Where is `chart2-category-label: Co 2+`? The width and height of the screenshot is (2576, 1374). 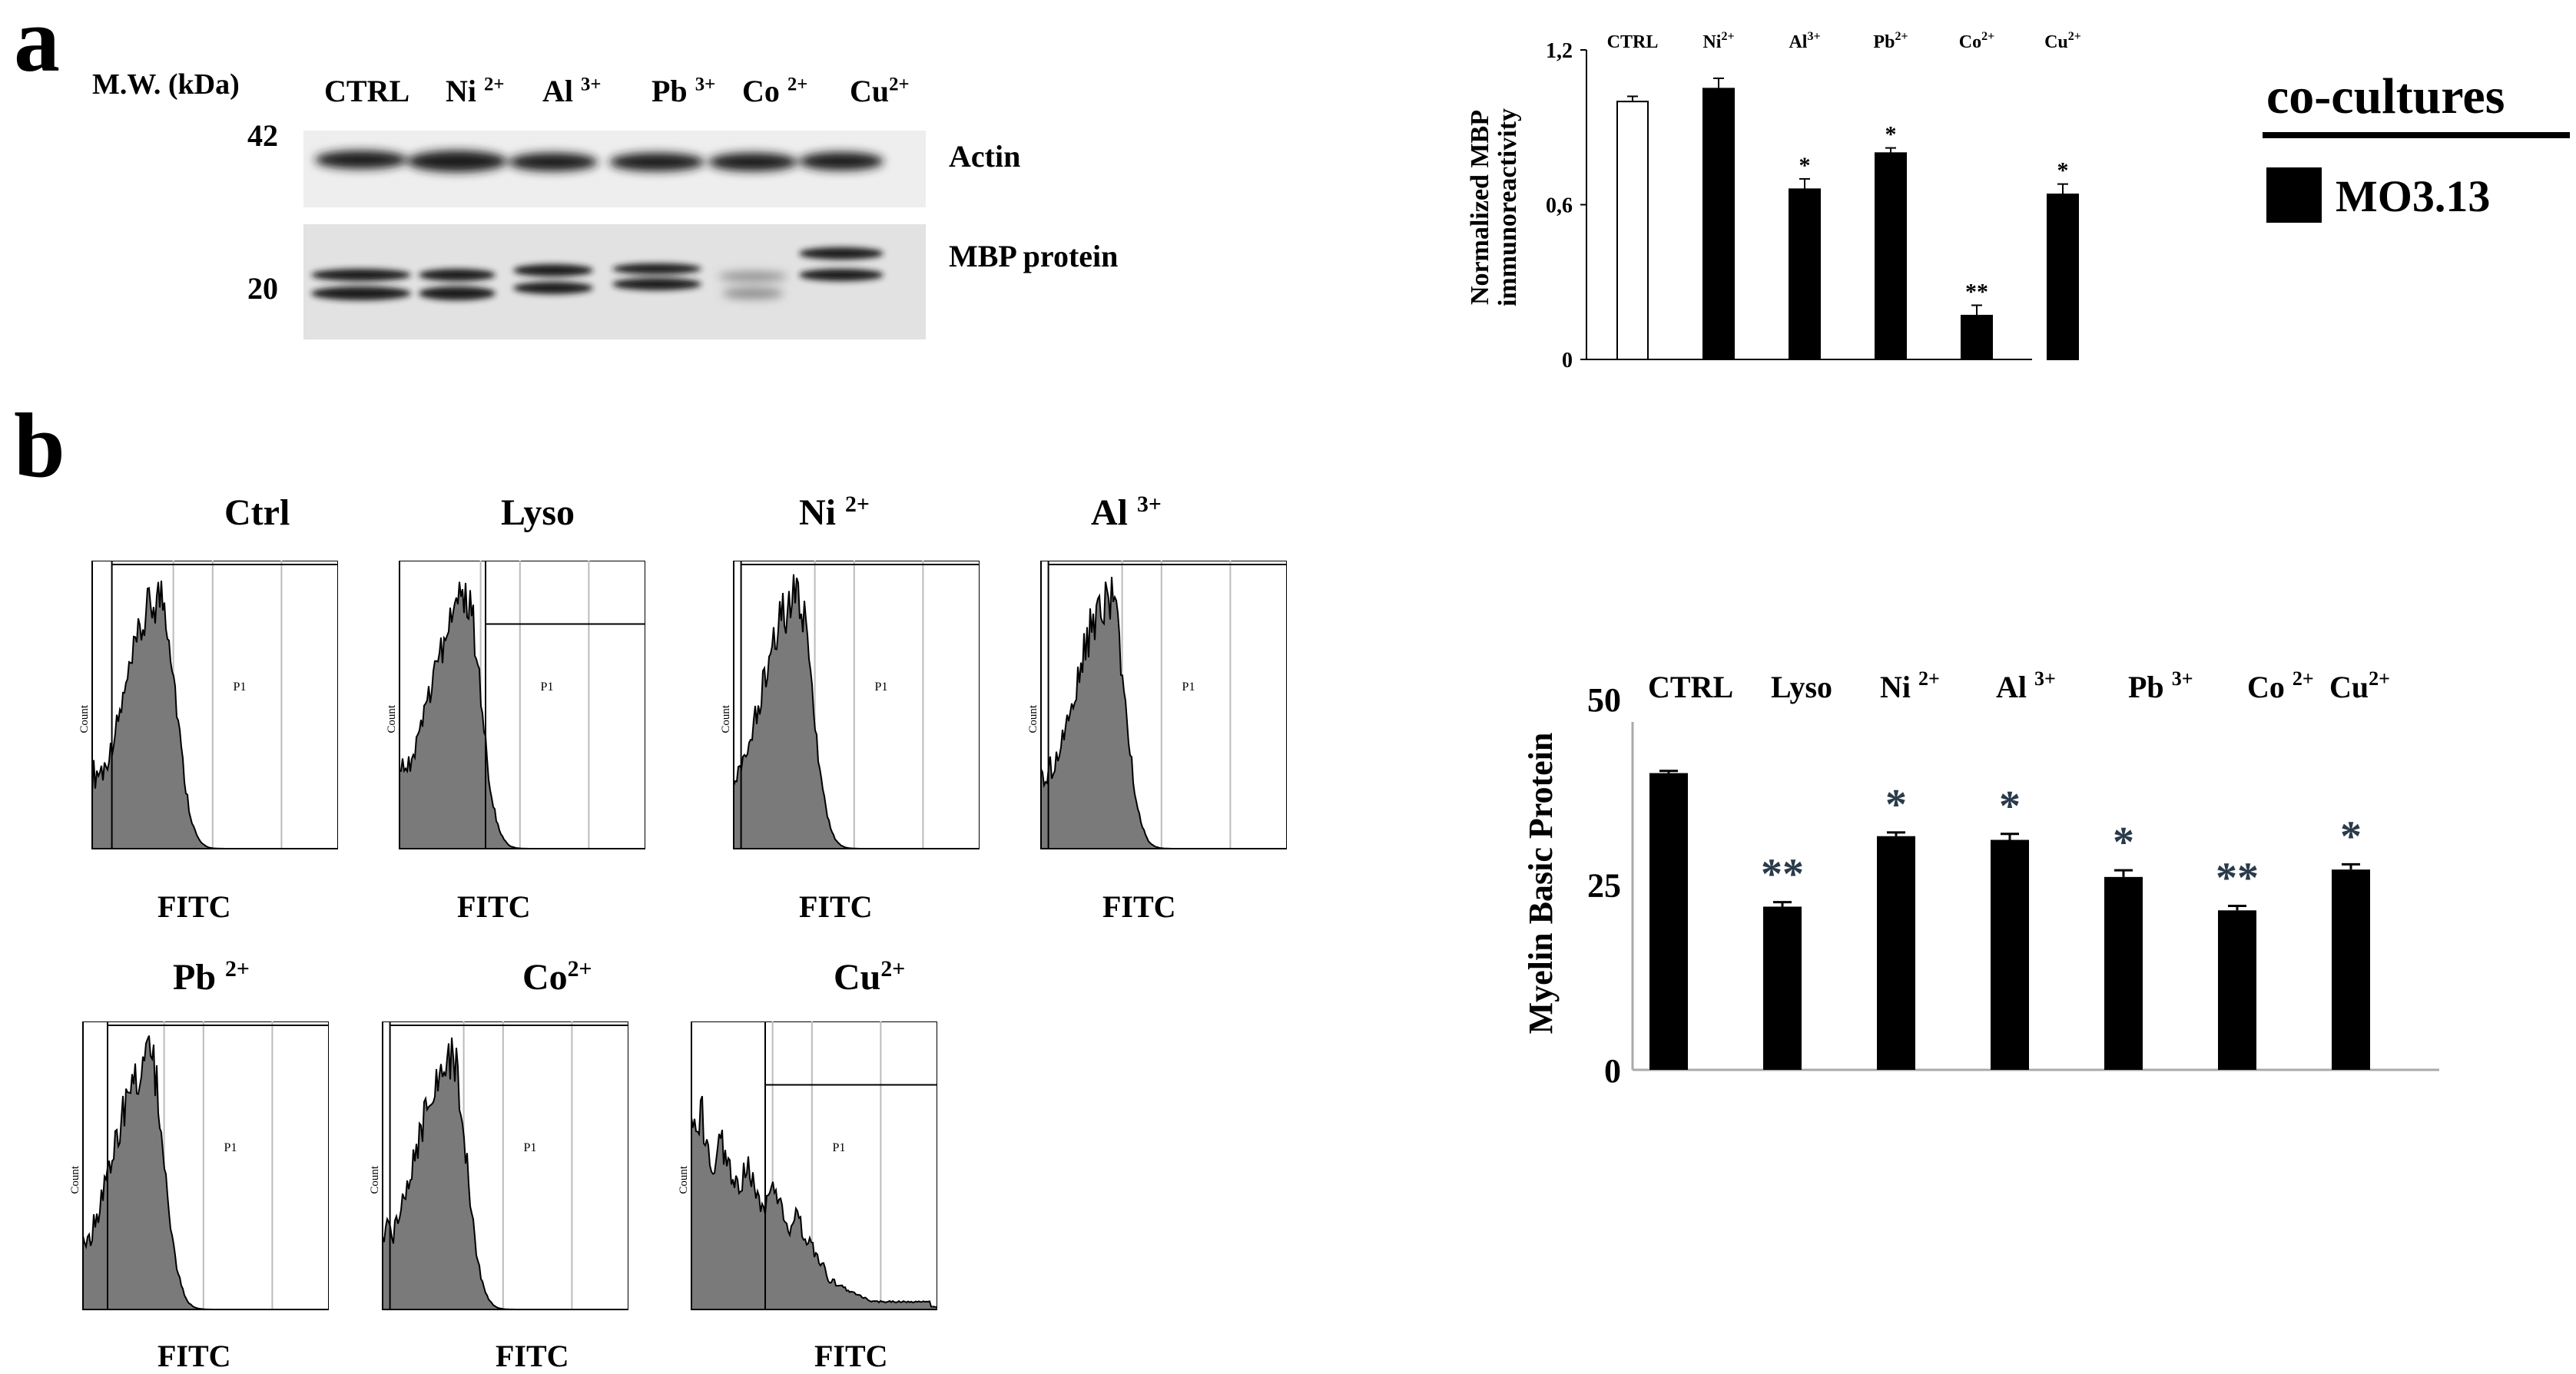
chart2-category-label: Co 2+ is located at coordinates (2280, 685).